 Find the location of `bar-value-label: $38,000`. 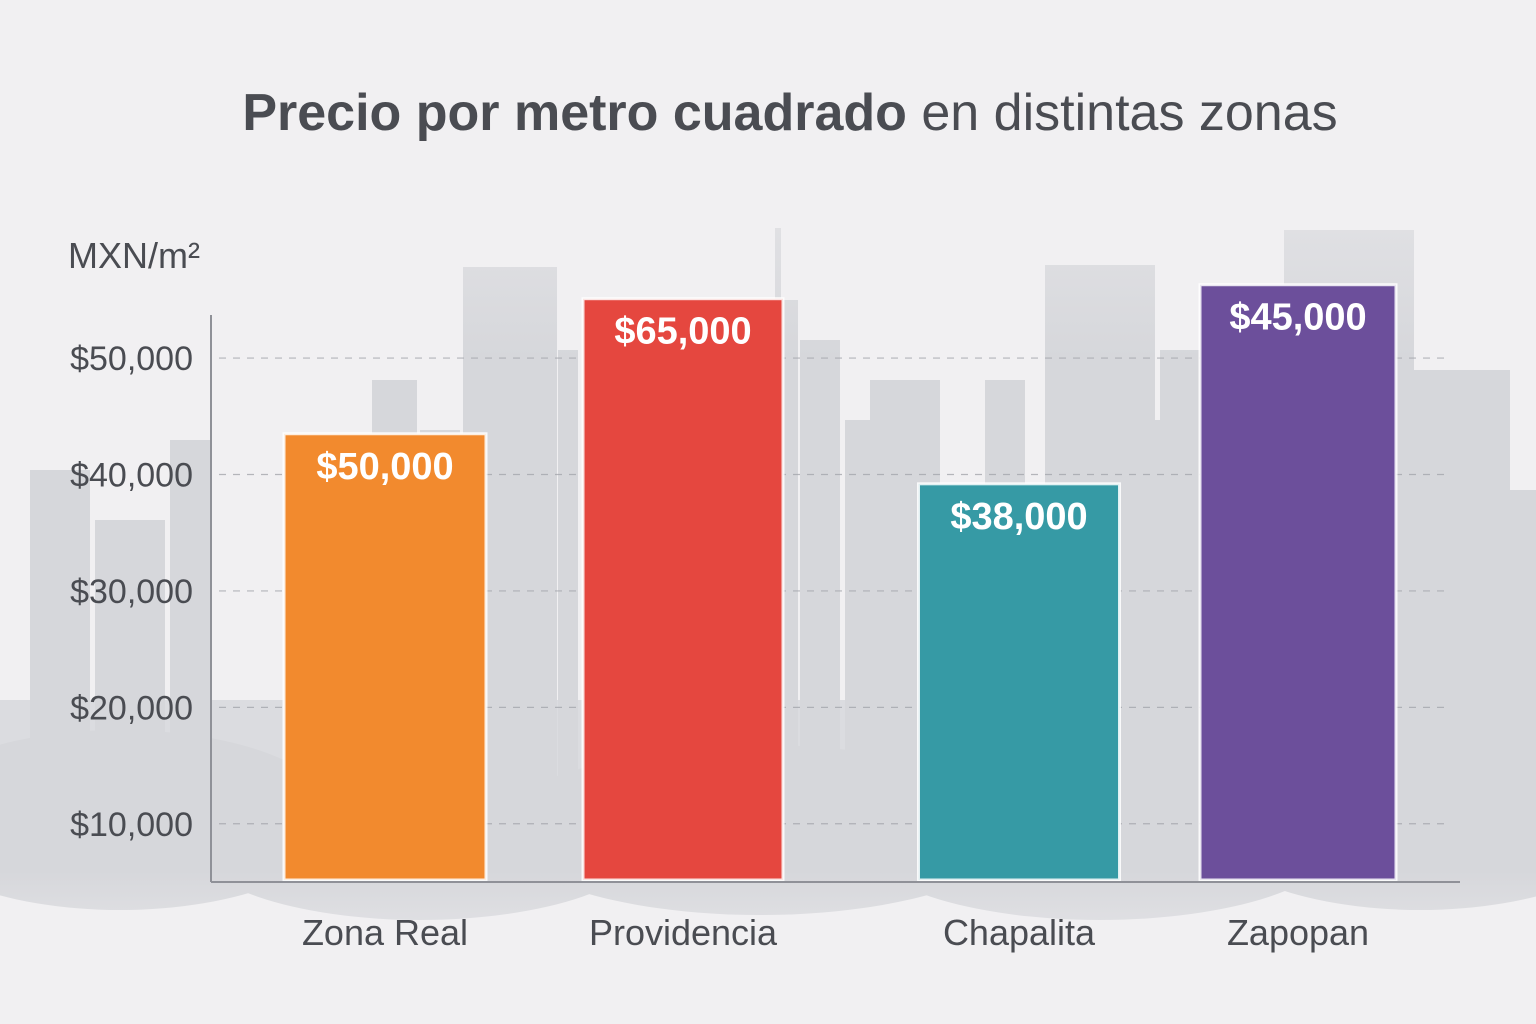

bar-value-label: $38,000 is located at coordinates (1018, 517).